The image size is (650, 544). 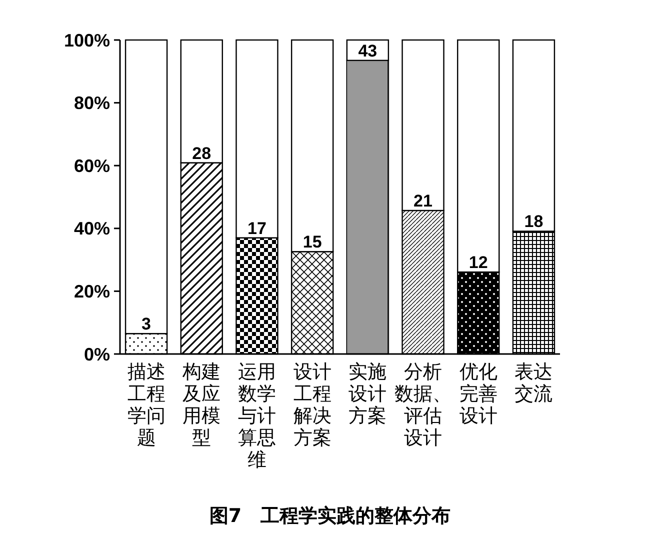 I want to click on annotation: 3, so click(x=147, y=324).